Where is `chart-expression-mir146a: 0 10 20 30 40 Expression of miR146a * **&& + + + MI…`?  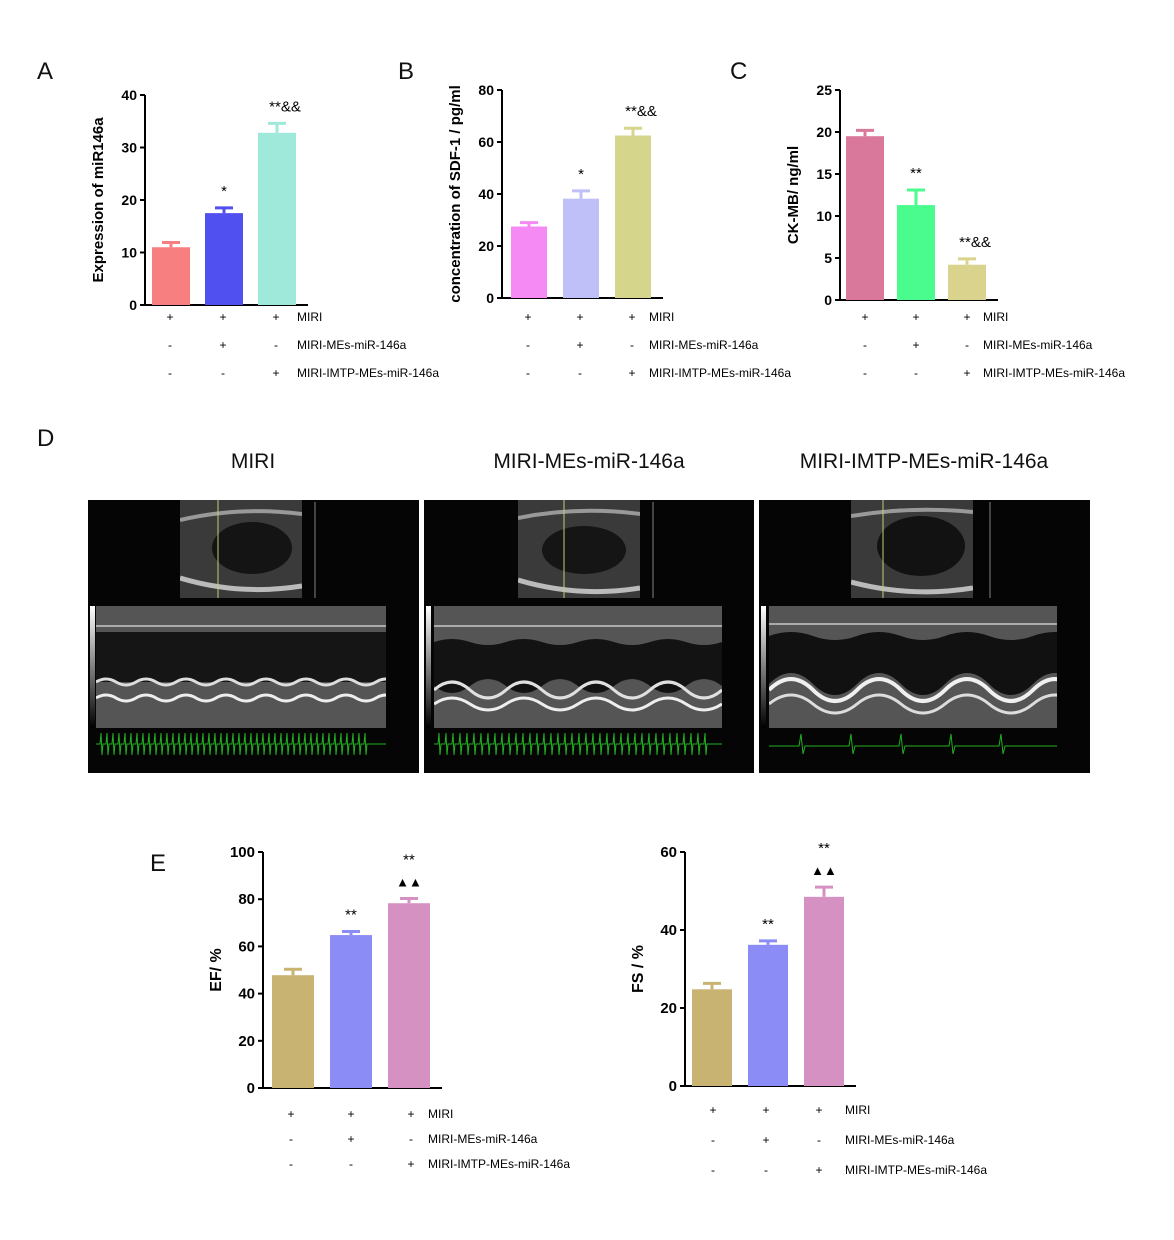 chart-expression-mir146a: 0 10 20 30 40 Expression of miR146a * **&& + + + MI… is located at coordinates (264, 233).